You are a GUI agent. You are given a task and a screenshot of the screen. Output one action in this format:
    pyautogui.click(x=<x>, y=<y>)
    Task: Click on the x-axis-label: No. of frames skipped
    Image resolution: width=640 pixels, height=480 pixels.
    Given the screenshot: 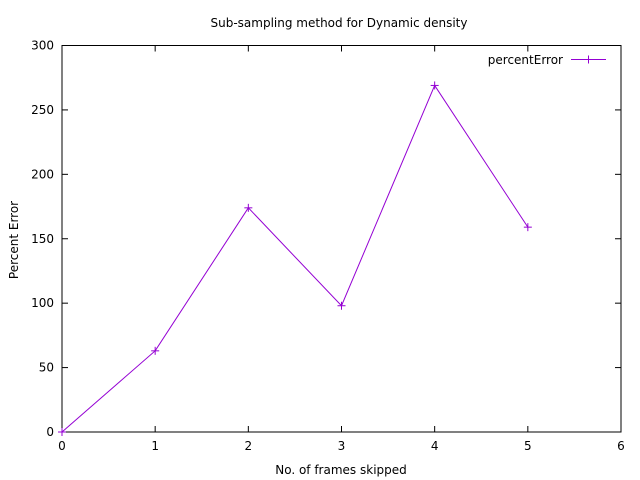 What is the action you would take?
    pyautogui.click(x=341, y=470)
    